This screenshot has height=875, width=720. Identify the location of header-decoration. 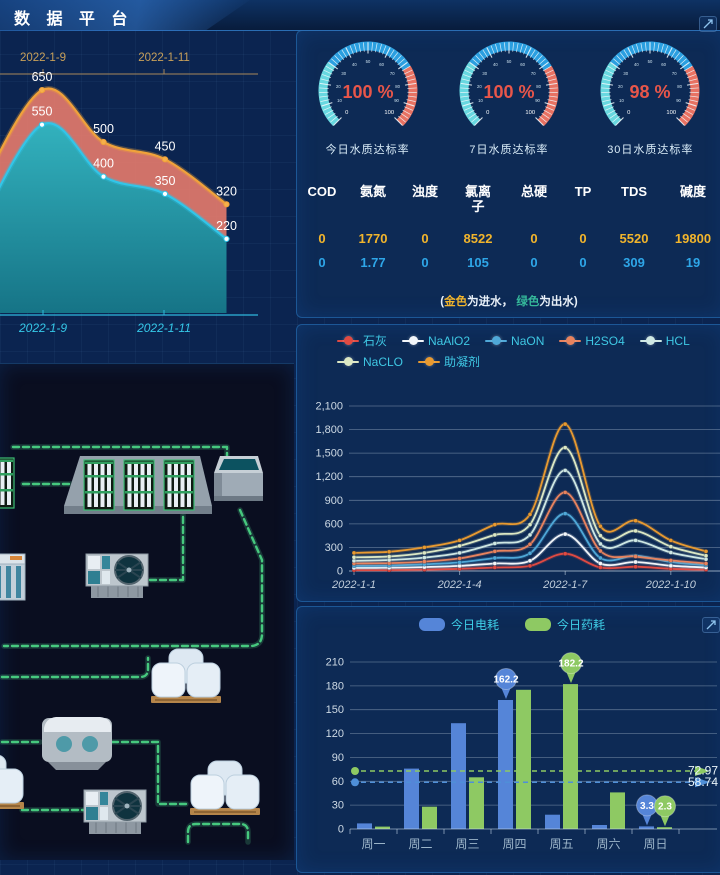
(125, 15).